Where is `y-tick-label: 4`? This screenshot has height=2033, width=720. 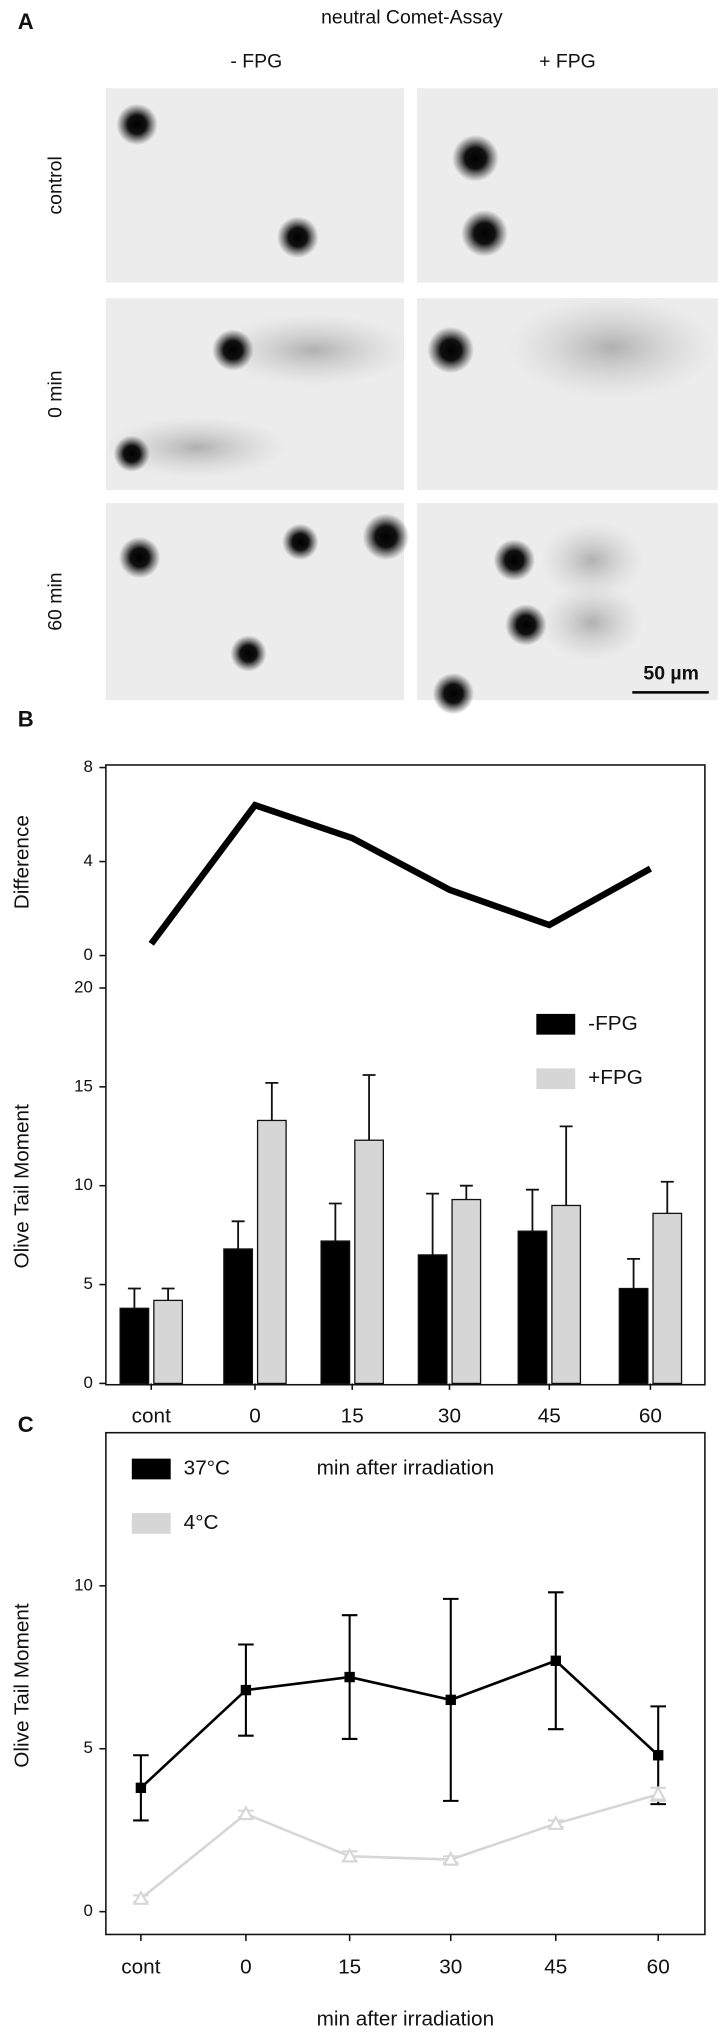 y-tick-label: 4 is located at coordinates (88, 860).